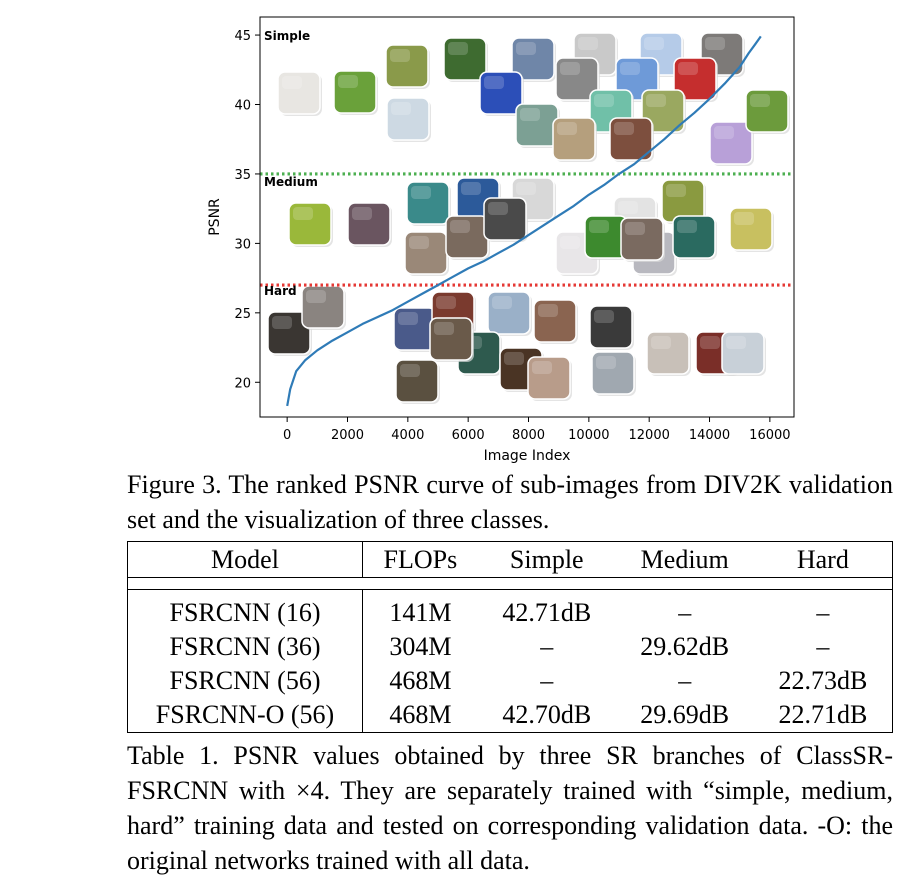  I want to click on table-row: FSRCNN (16) 141M 42.71dB – –, so click(510, 609).